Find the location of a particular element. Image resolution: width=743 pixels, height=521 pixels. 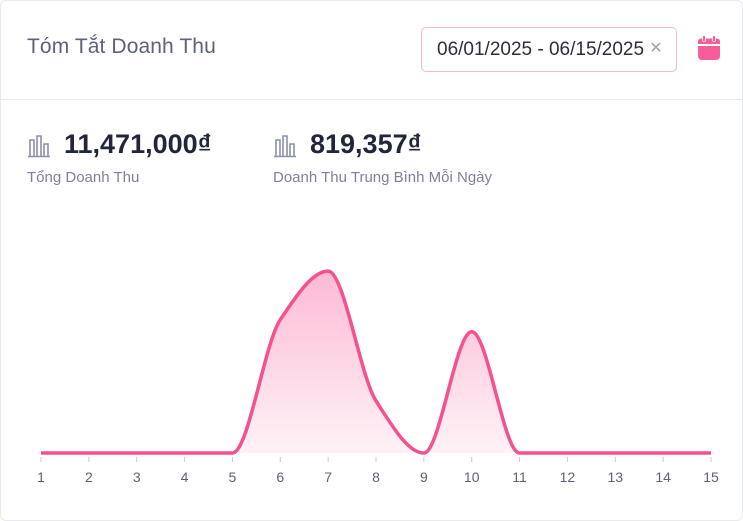

x-tick-label-7: 7 is located at coordinates (328, 477).